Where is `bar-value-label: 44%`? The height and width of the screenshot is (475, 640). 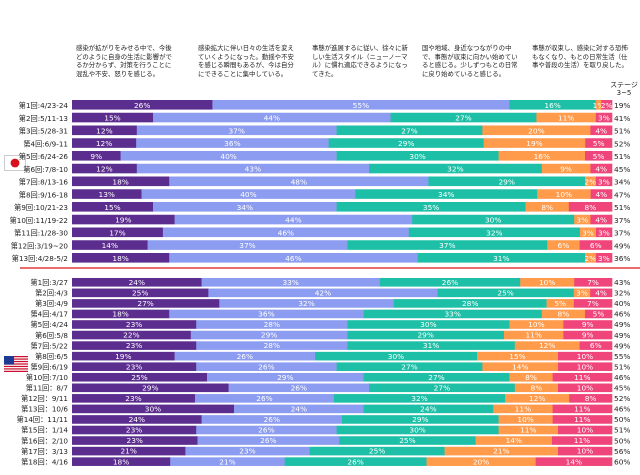 bar-value-label: 44% is located at coordinates (272, 118).